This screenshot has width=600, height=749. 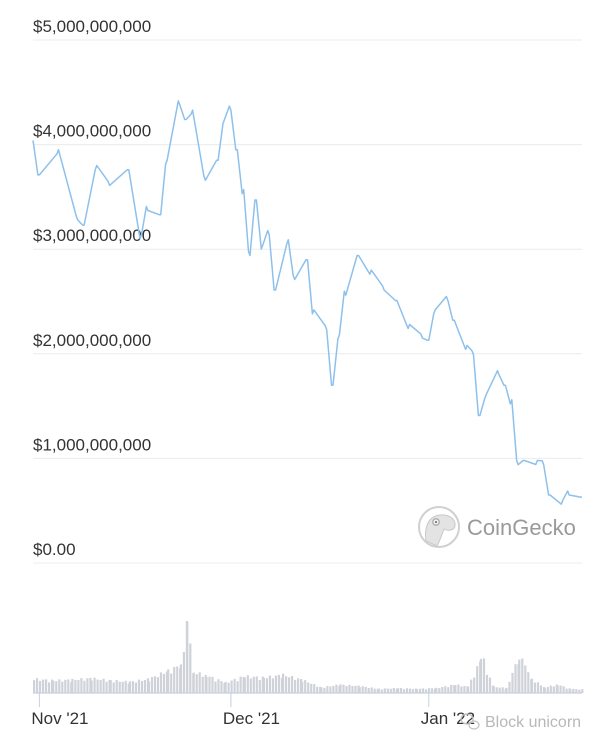 I want to click on y-tick-label: $4,000,000,000, so click(x=92, y=131).